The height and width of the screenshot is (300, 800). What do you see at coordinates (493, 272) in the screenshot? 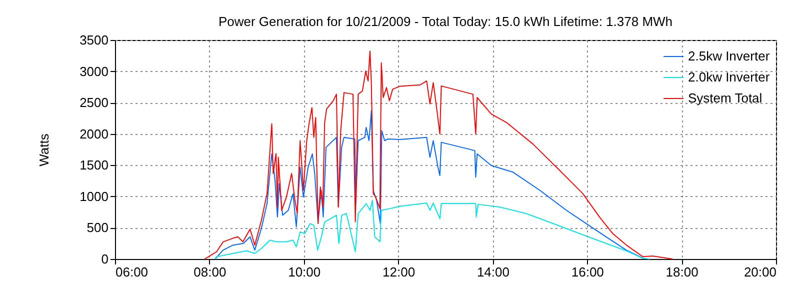
I see `x-tick-label: 14:00` at bounding box center [493, 272].